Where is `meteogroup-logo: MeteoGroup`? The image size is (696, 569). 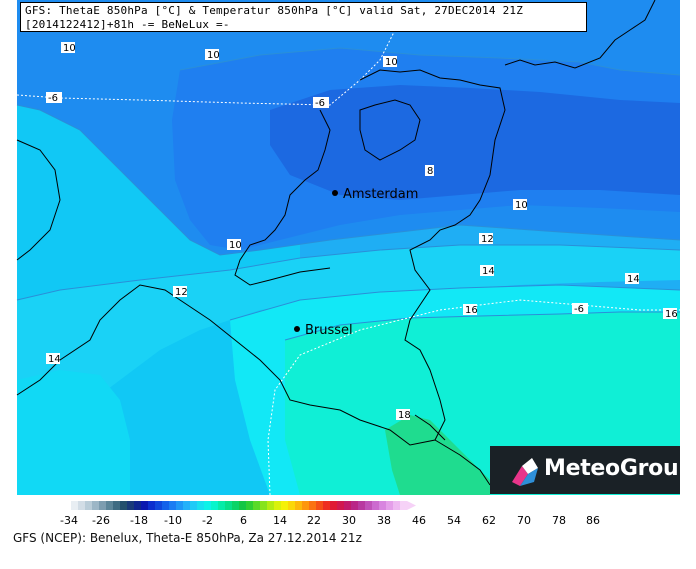 meteogroup-logo: MeteoGroup is located at coordinates (592, 470).